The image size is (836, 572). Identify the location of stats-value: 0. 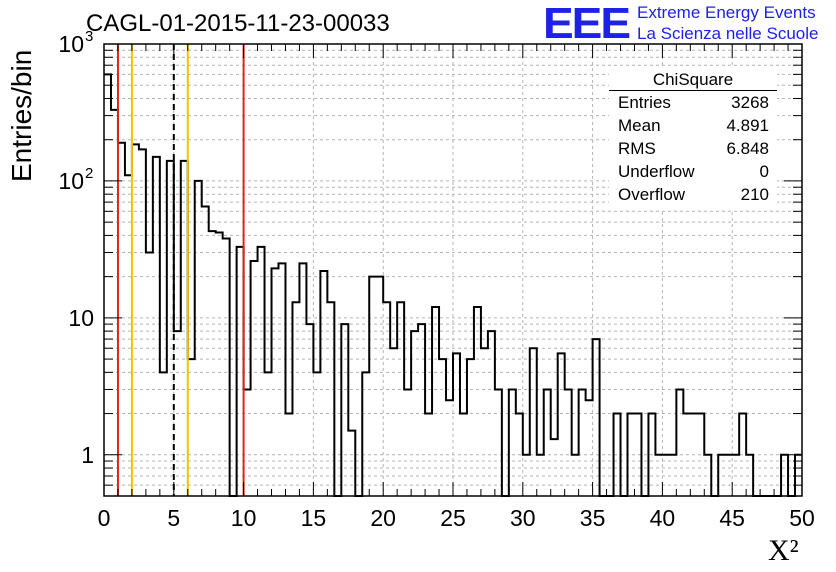
(764, 171).